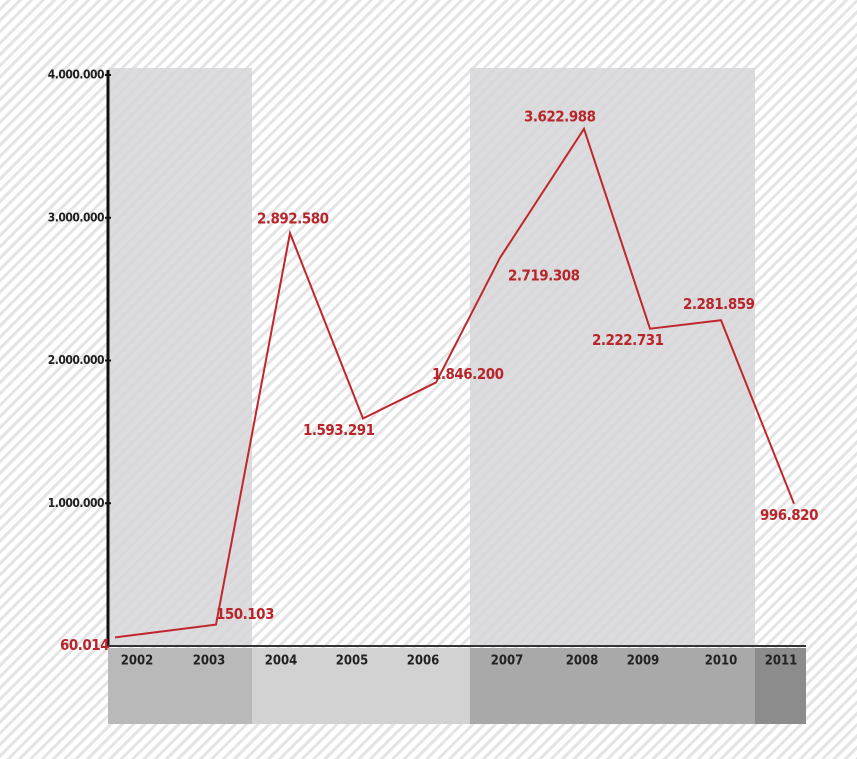 The width and height of the screenshot is (857, 759). Describe the element at coordinates (137, 661) in the screenshot. I see `x-tick-label: 2002` at that location.